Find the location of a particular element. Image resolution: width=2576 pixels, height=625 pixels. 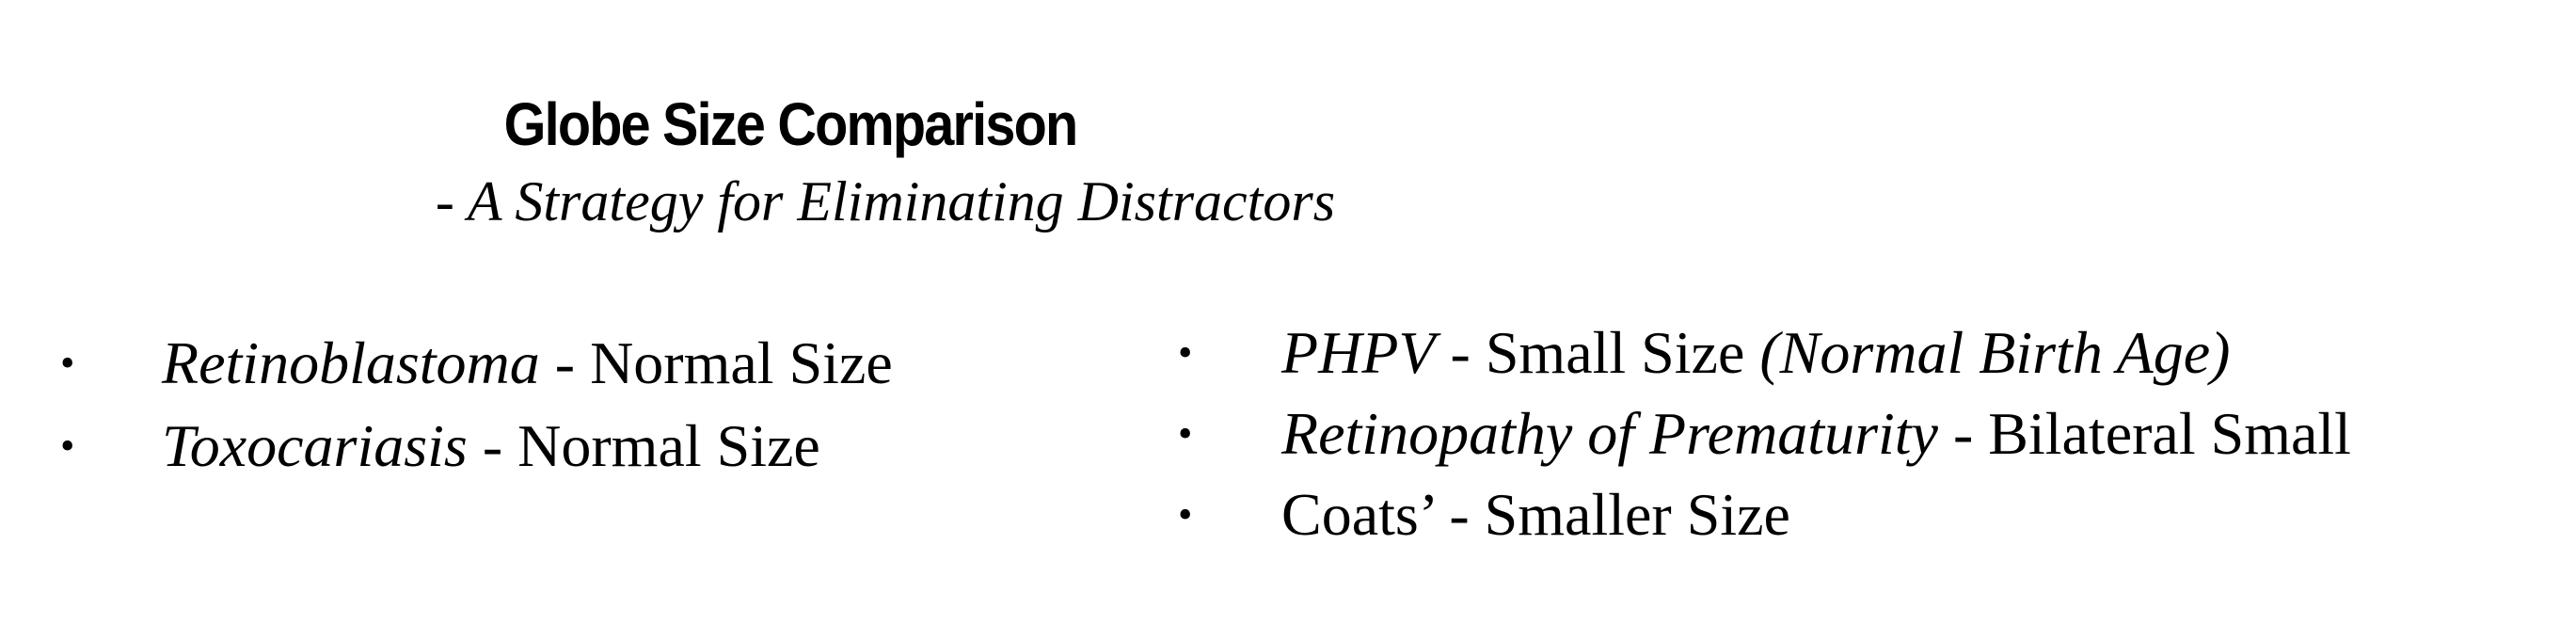

size-note: (Normal Birth Age) is located at coordinates (1995, 352).